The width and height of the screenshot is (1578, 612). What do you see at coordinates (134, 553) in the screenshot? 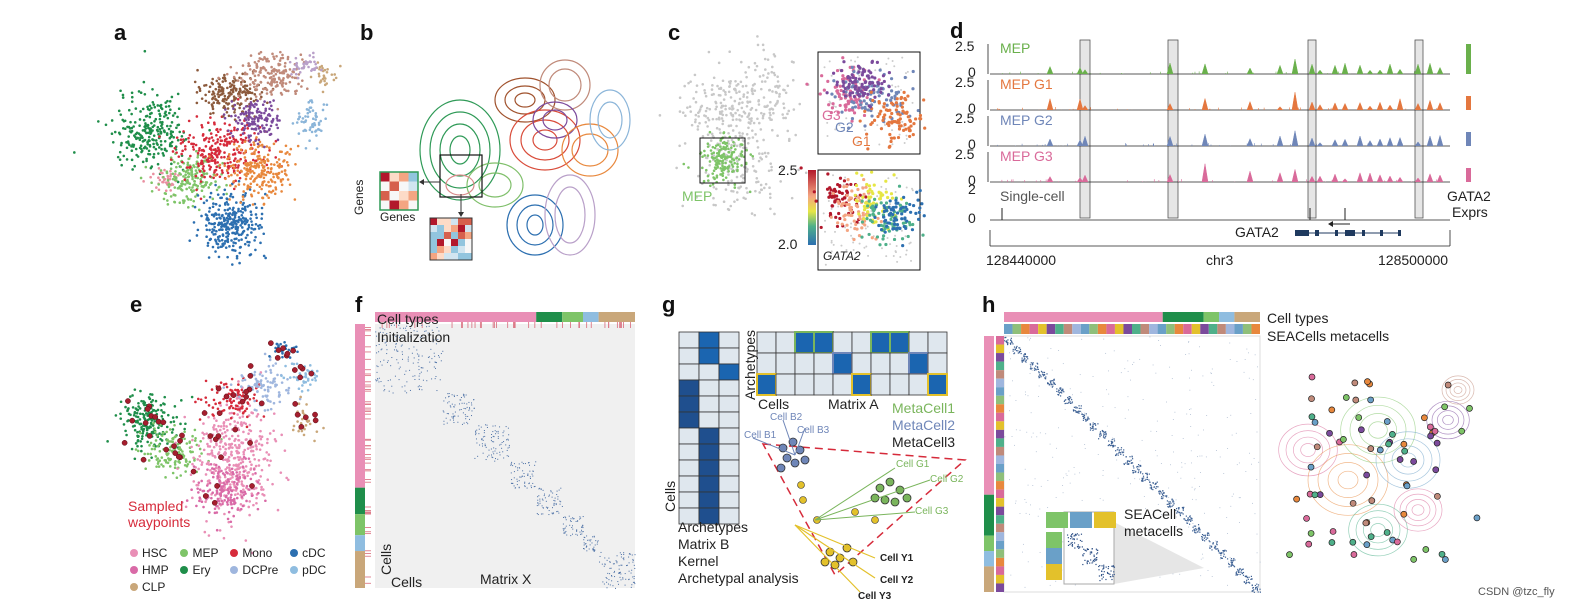
I see `legend-swatch` at bounding box center [134, 553].